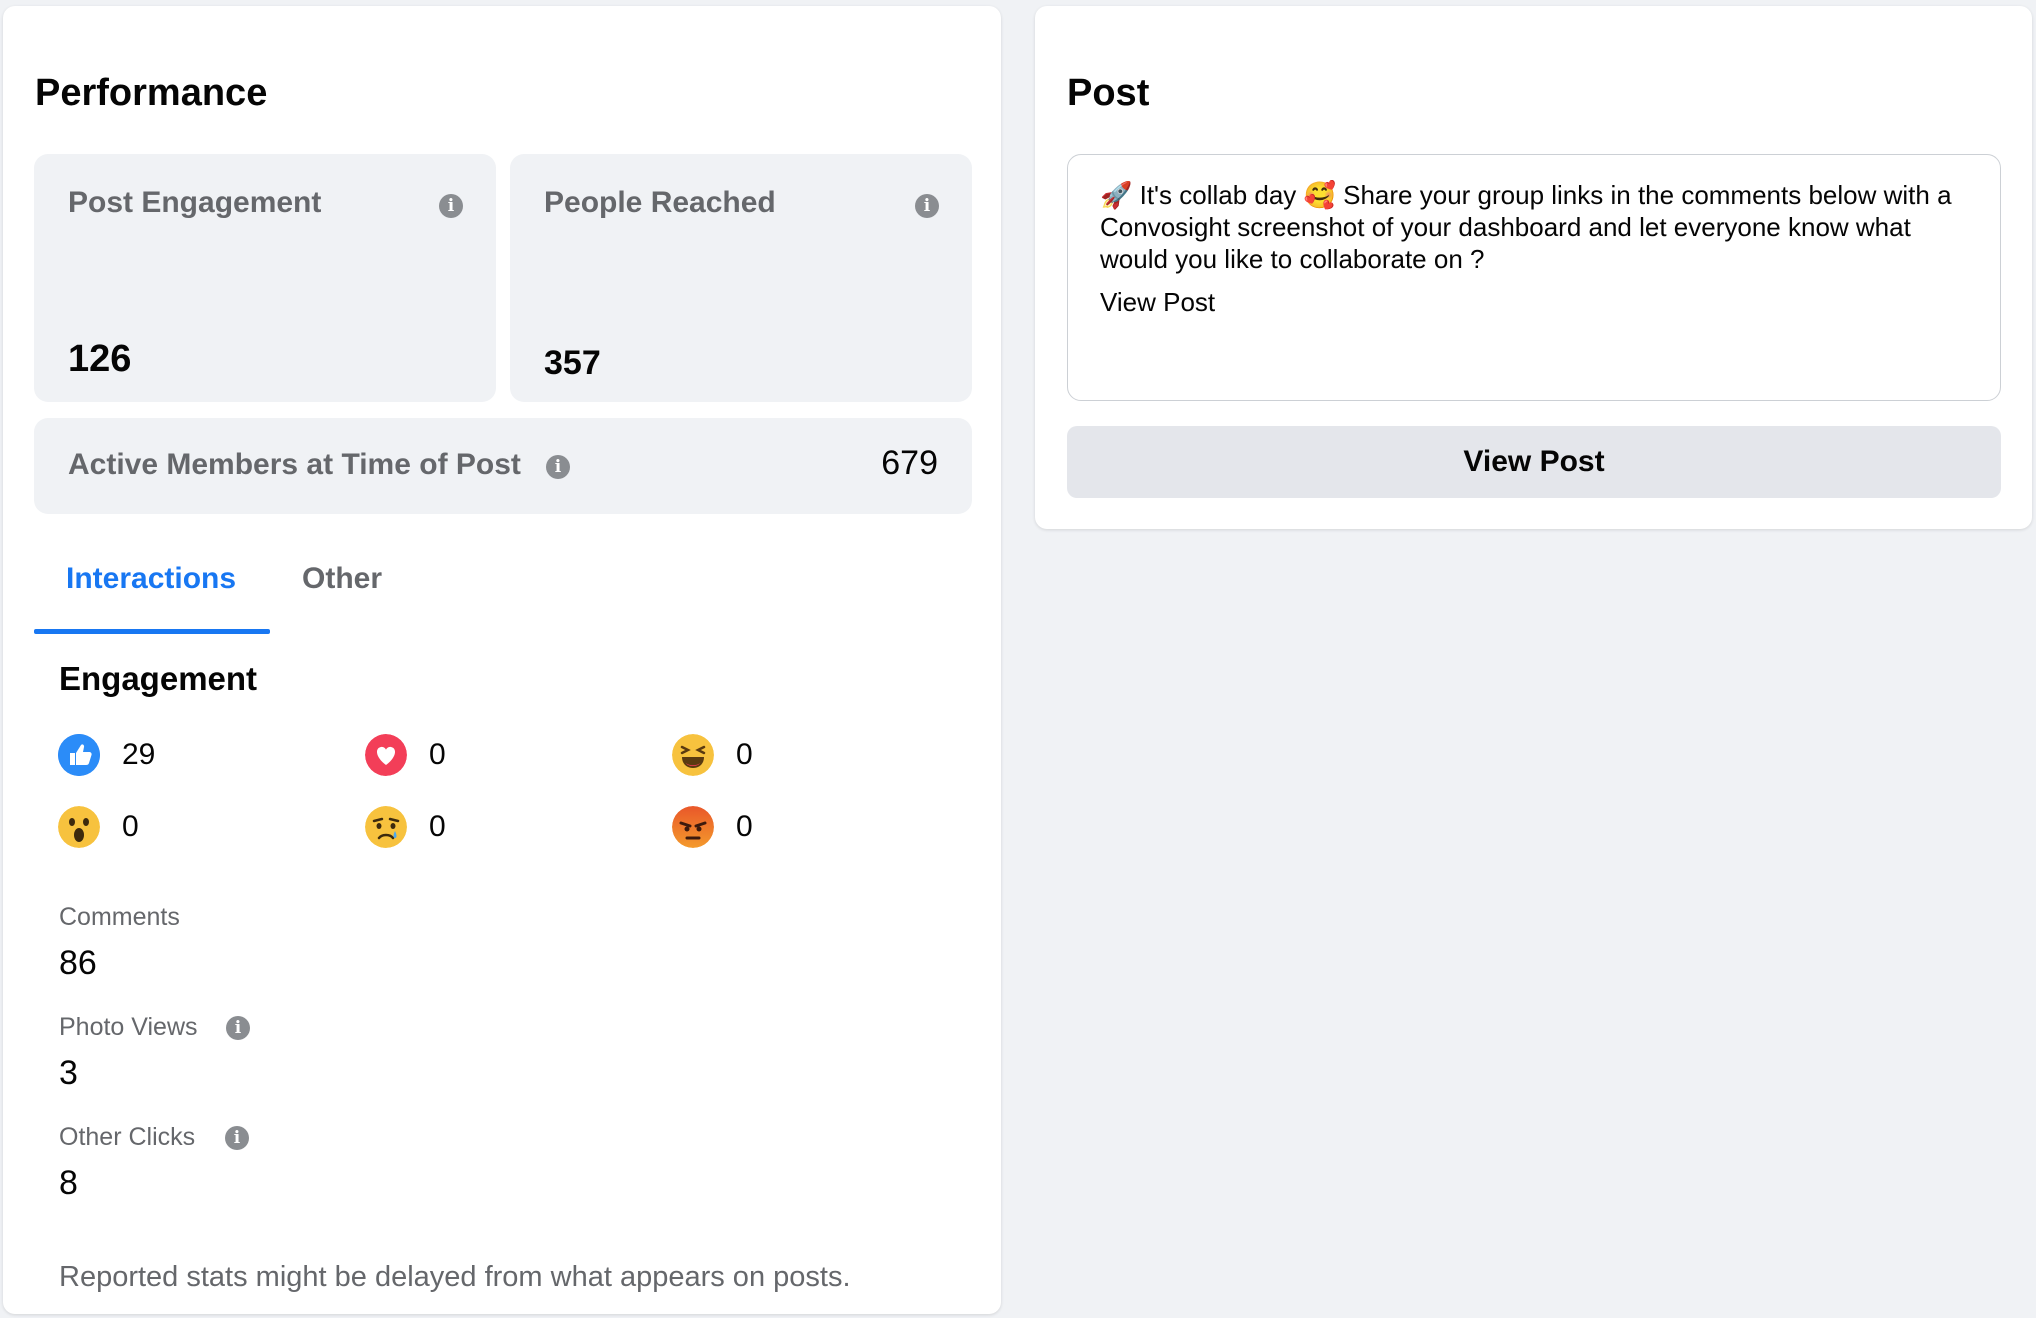  I want to click on reaction-haha: 0, so click(712, 755).